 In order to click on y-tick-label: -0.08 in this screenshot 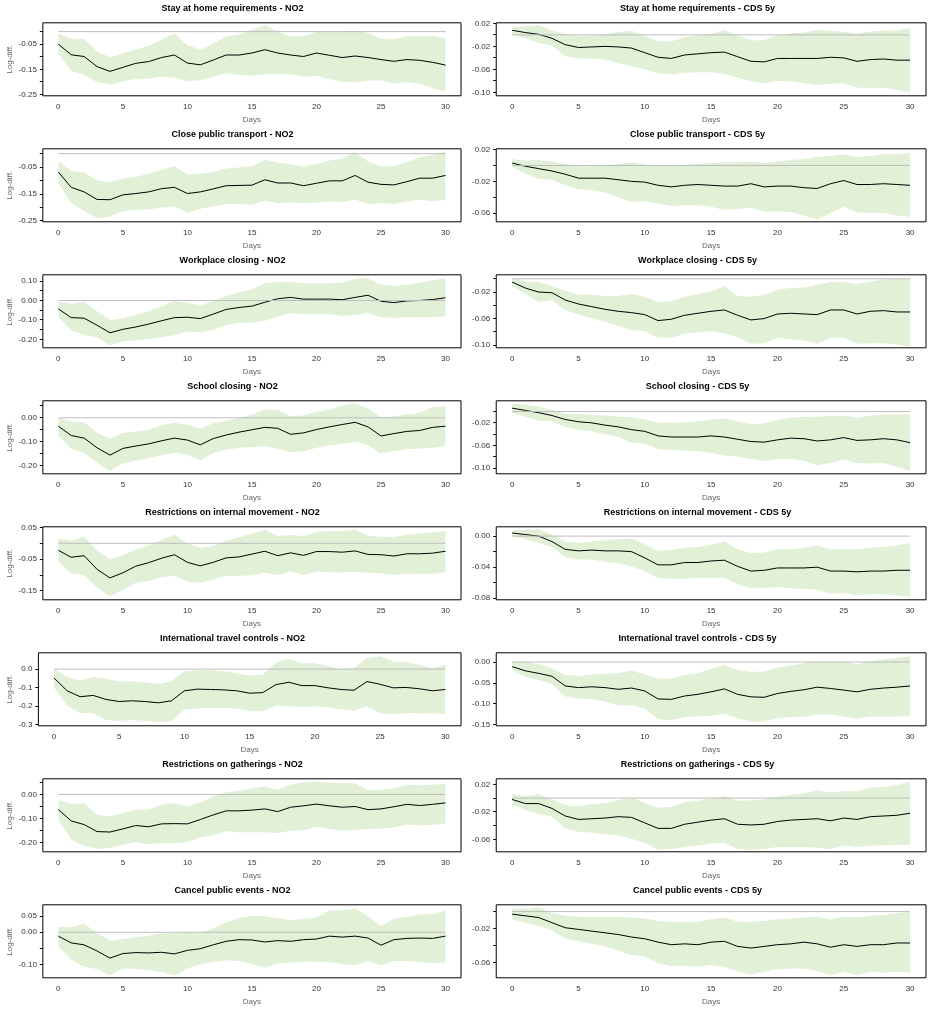, I will do `click(481, 598)`.